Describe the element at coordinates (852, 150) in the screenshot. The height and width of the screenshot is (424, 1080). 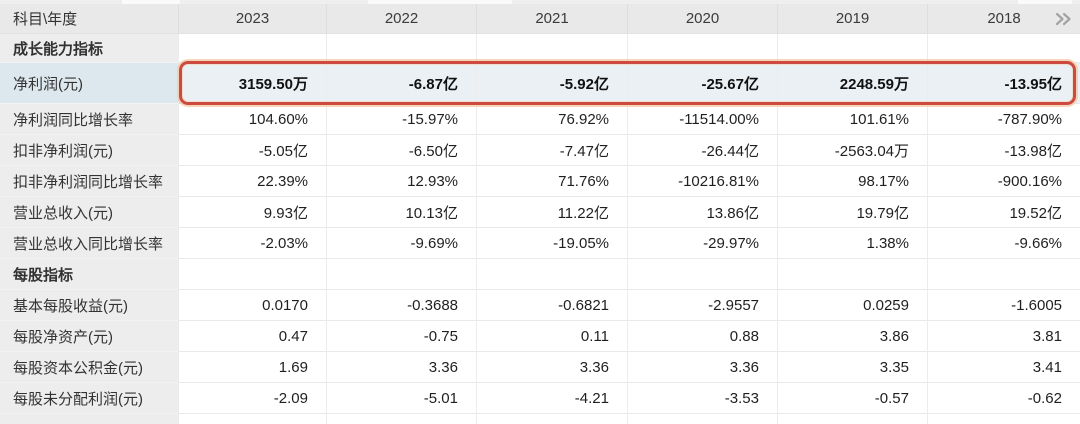
I see `value-cell: -2563.04万` at that location.